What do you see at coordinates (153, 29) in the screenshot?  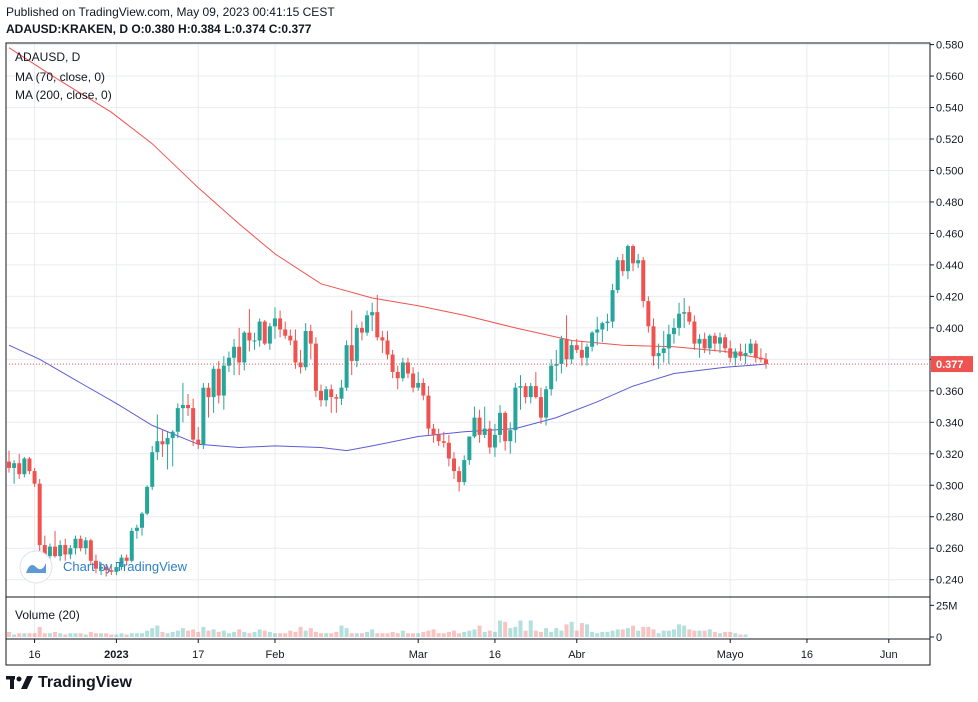 I see `ohlc-o: O:0.380` at bounding box center [153, 29].